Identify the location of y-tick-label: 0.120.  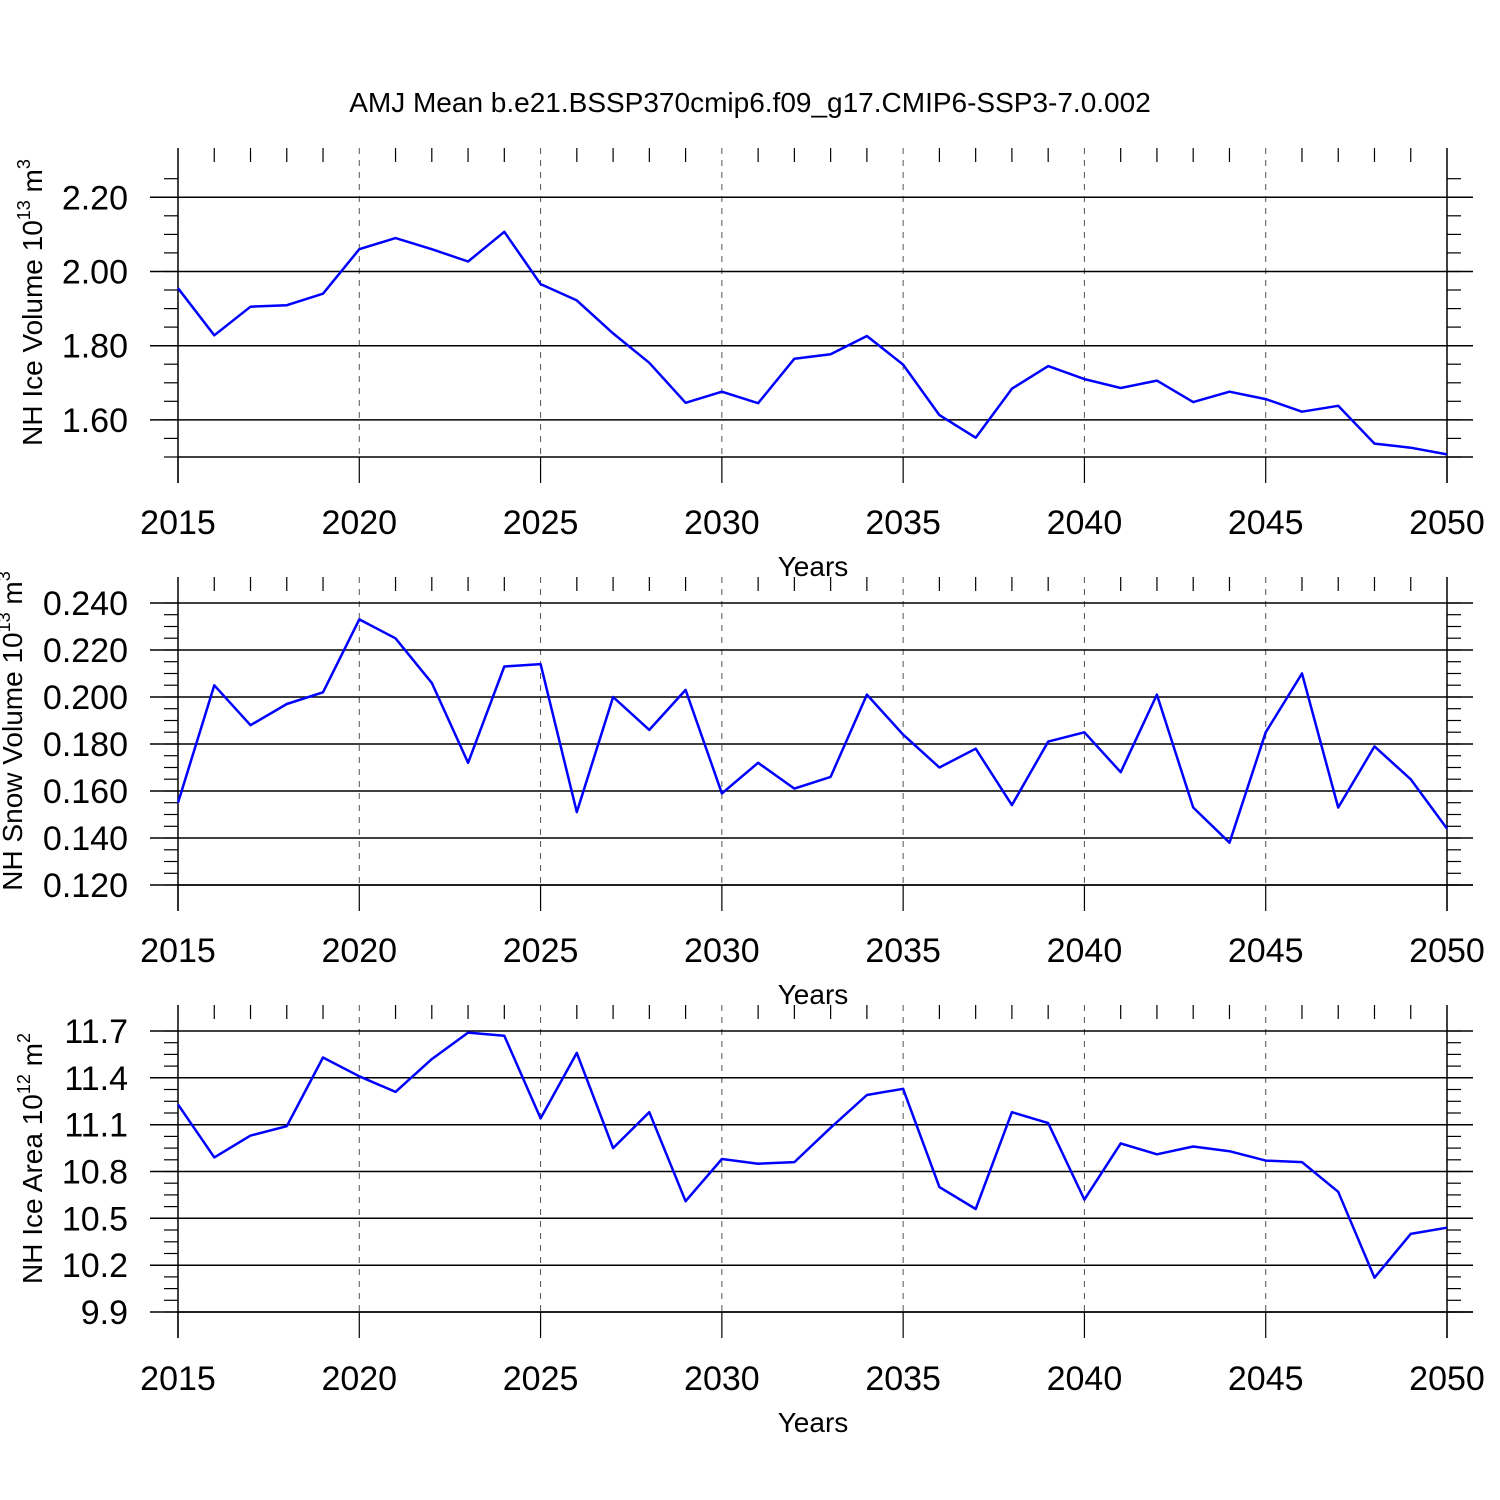
(85, 886).